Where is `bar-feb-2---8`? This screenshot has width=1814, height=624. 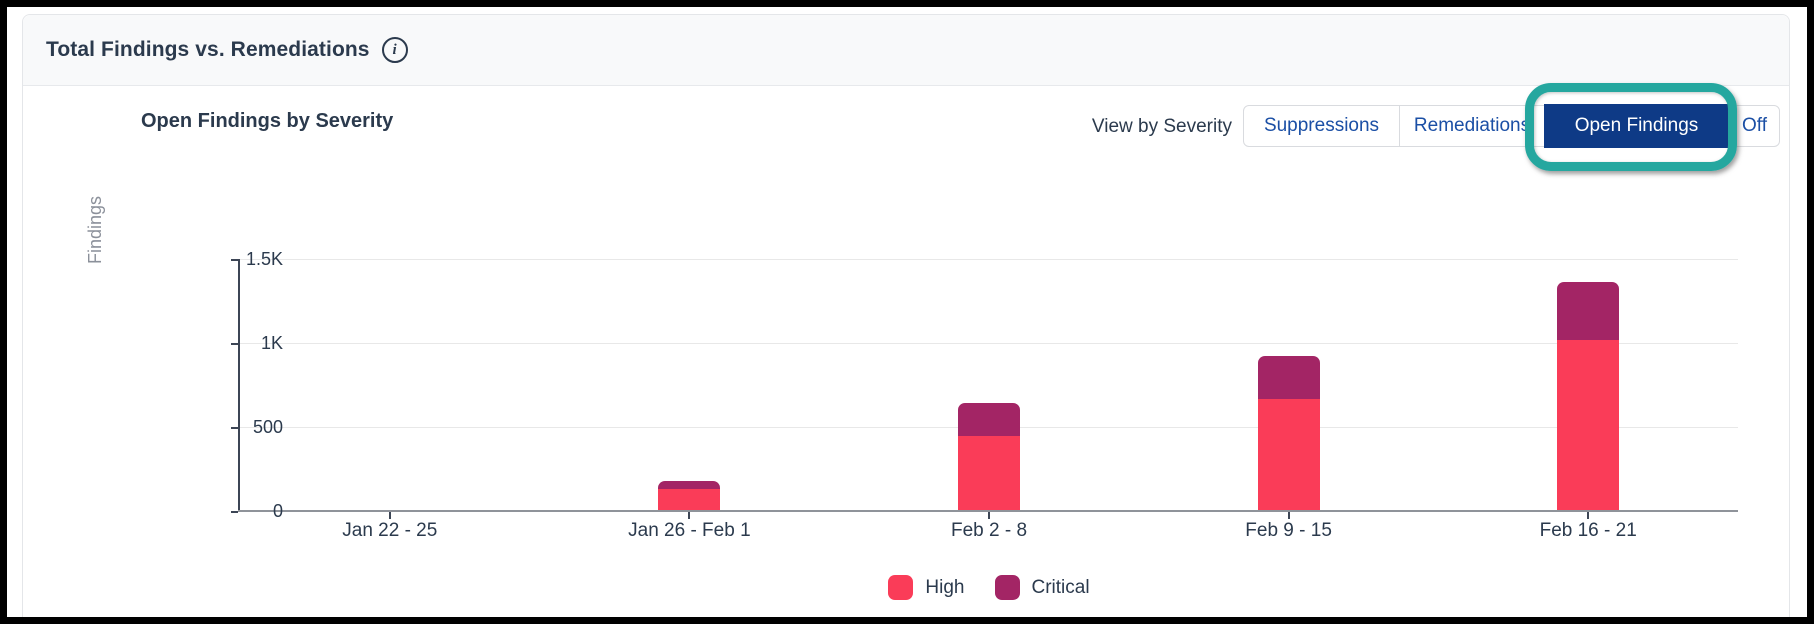 bar-feb-2---8 is located at coordinates (989, 456).